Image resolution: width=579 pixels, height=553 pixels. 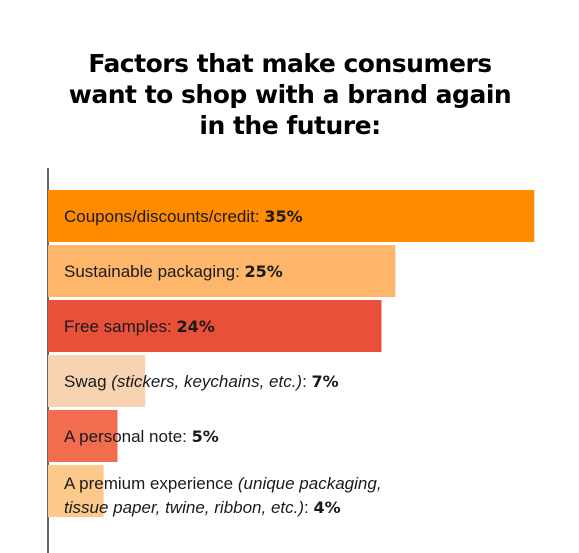 I want to click on bar-category-note-line-2: tissue paper, twine, ribbon, etc.), so click(x=184, y=507).